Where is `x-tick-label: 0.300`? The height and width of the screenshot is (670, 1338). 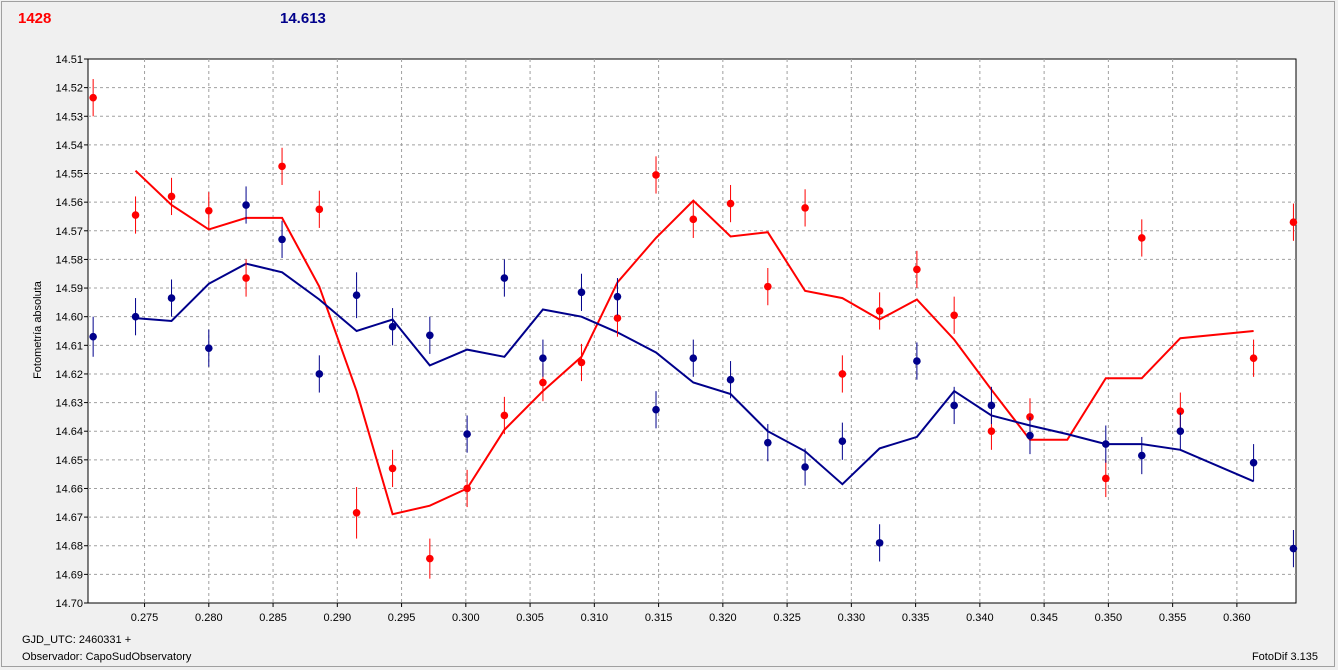
x-tick-label: 0.300 is located at coordinates (466, 618).